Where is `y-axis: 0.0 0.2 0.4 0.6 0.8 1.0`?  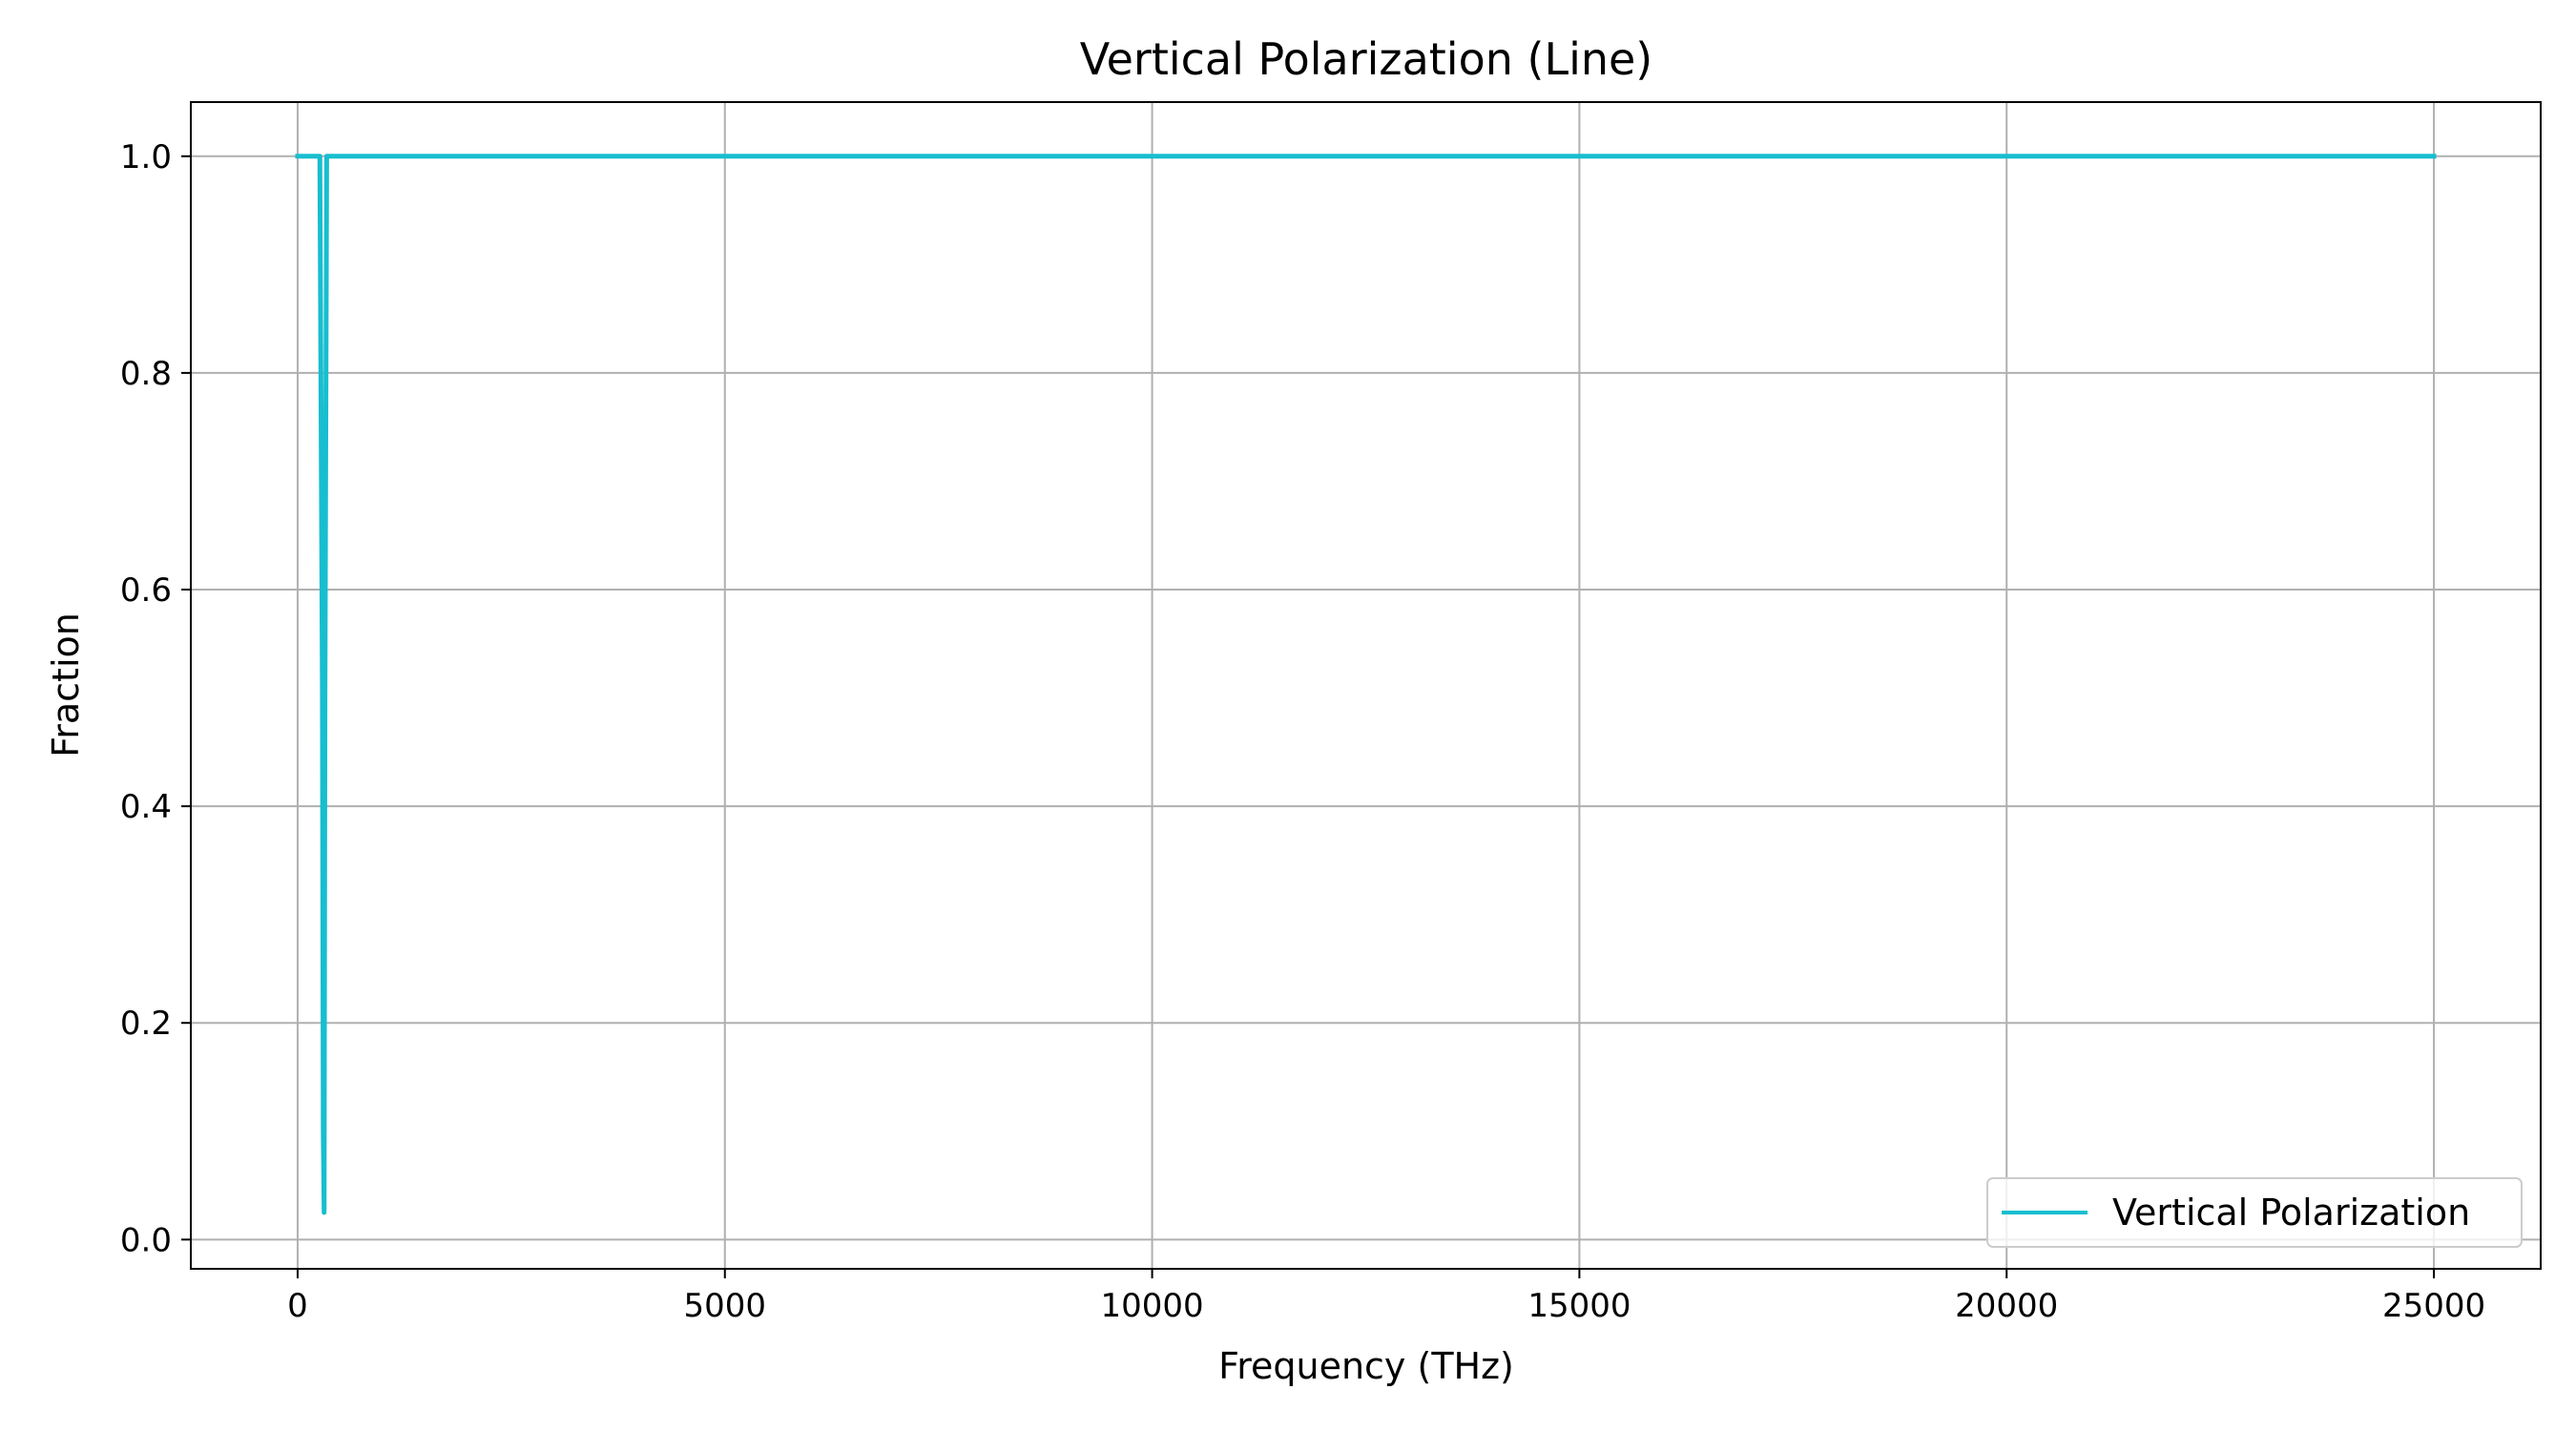
y-axis: 0.0 0.2 0.4 0.6 0.8 1.0 is located at coordinates (155, 698).